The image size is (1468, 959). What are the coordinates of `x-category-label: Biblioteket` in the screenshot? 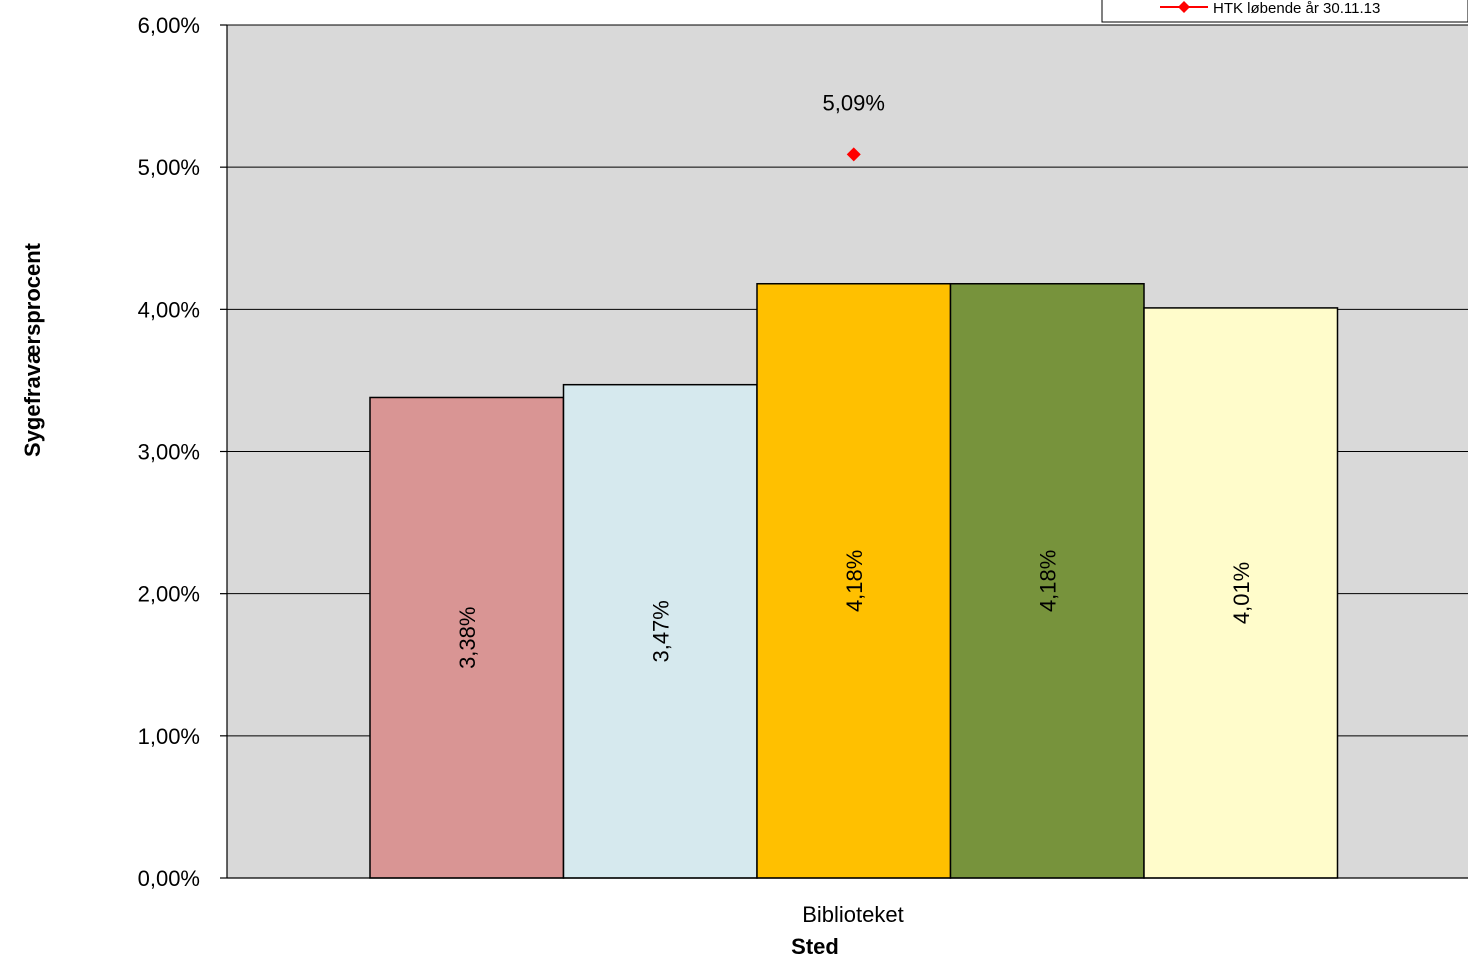 It's located at (853, 914).